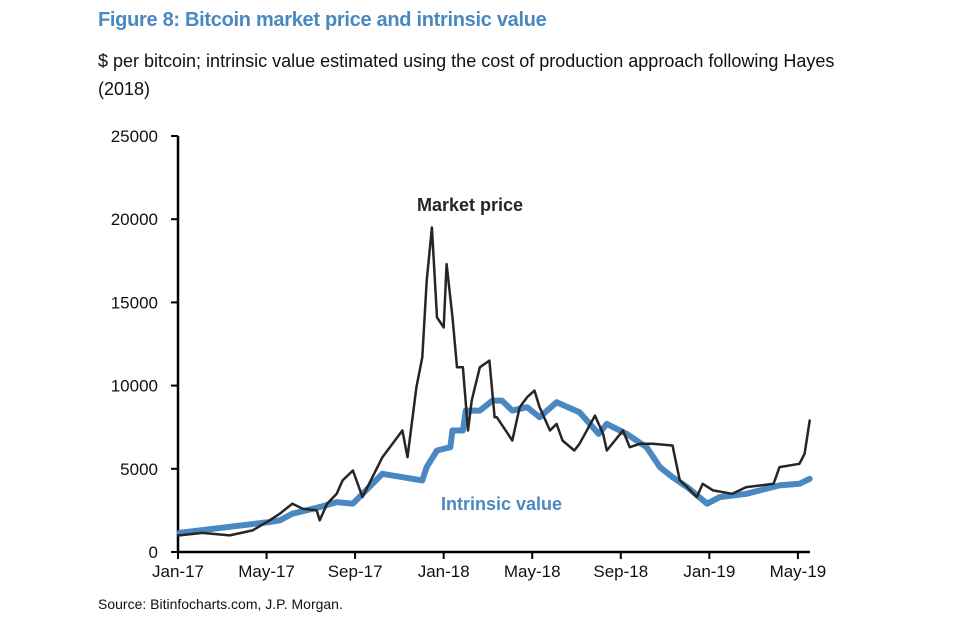 The height and width of the screenshot is (634, 959). What do you see at coordinates (134, 136) in the screenshot?
I see `y-tick-label: 25000` at bounding box center [134, 136].